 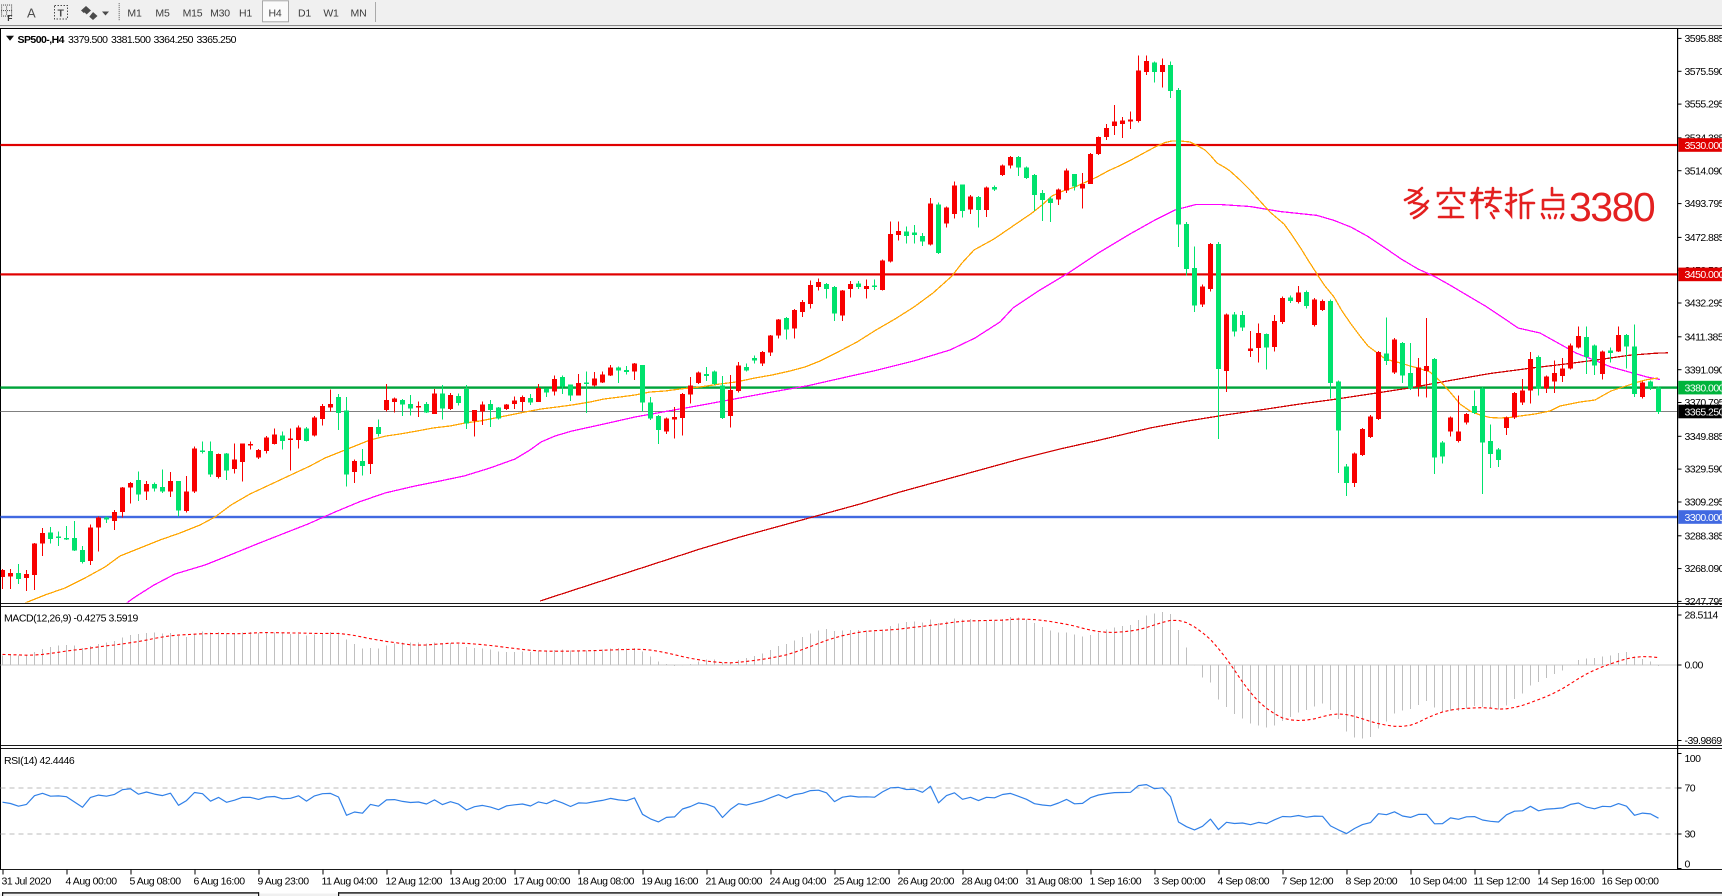 What do you see at coordinates (990, 882) in the screenshot?
I see `svg-text: 28 Aug 04:00` at bounding box center [990, 882].